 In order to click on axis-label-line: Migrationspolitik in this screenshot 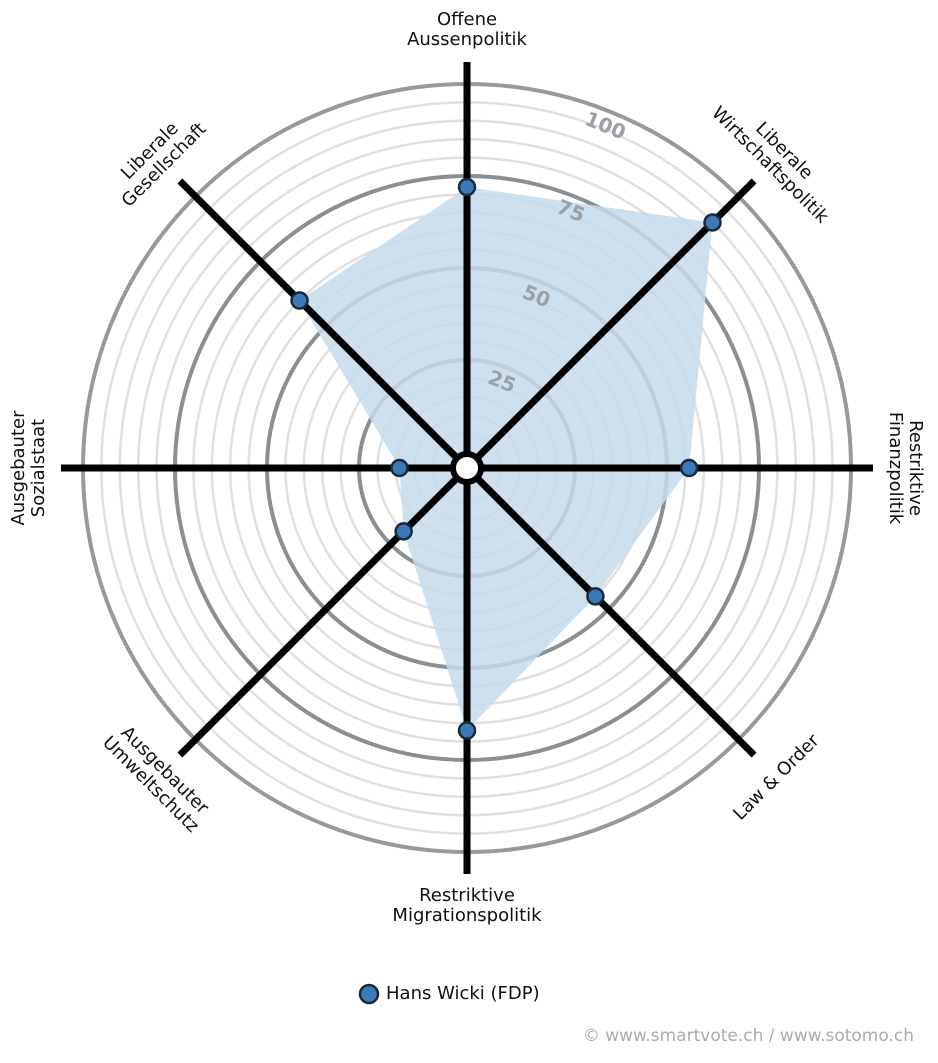, I will do `click(467, 915)`.